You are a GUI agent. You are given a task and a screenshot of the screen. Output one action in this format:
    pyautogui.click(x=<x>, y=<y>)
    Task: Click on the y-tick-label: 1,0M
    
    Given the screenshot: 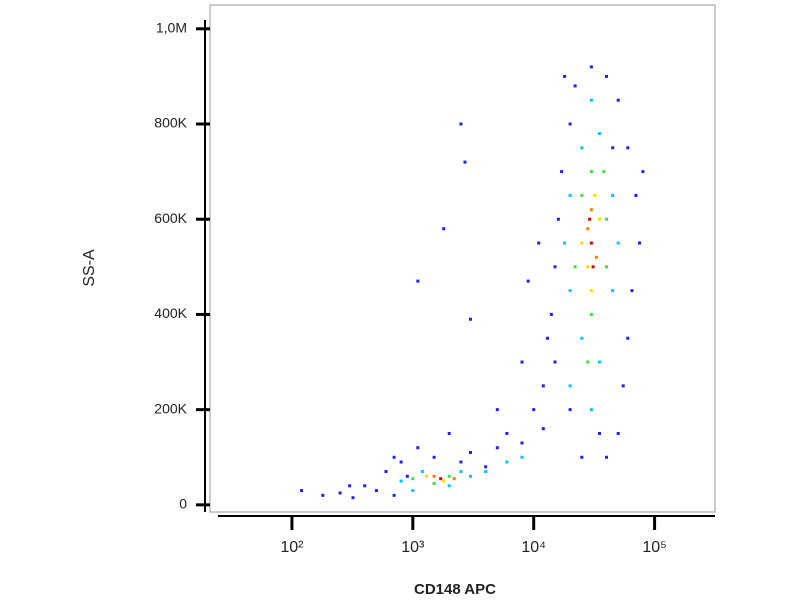 What is the action you would take?
    pyautogui.click(x=171, y=28)
    